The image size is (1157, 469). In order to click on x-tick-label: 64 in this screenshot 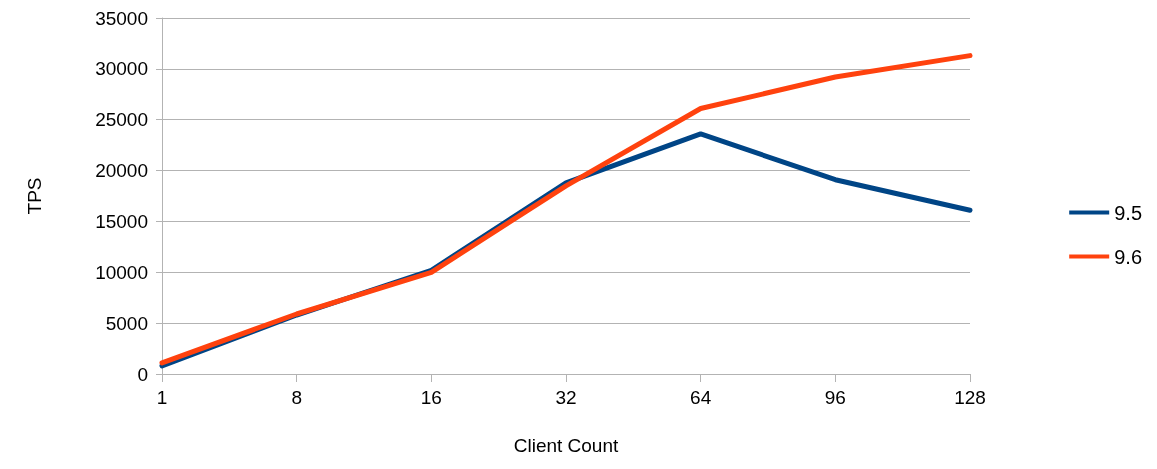, I will do `click(701, 397)`.